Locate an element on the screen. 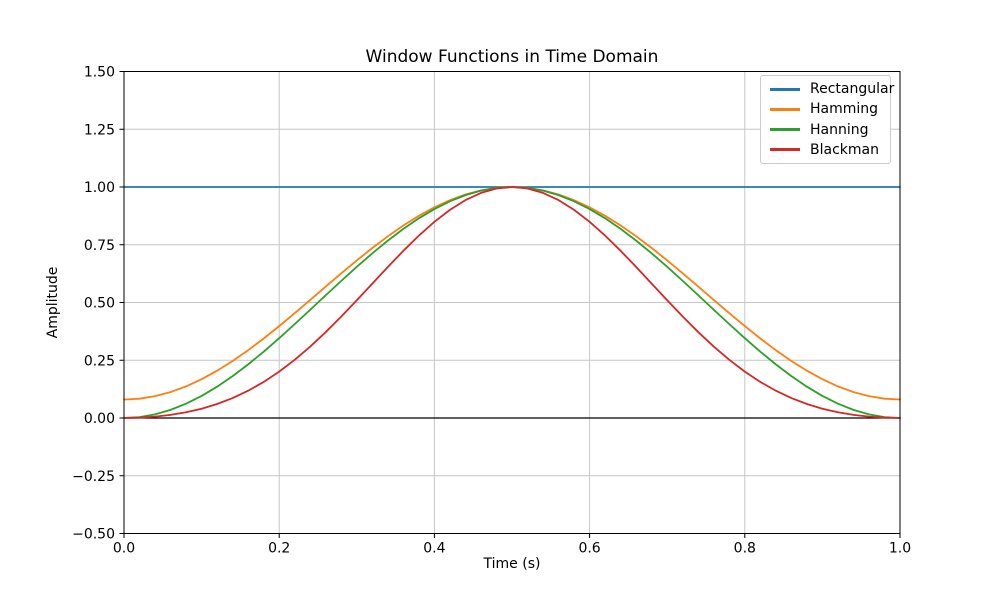  legend: Rectangular Hamming Hanning Blackman is located at coordinates (827, 119).